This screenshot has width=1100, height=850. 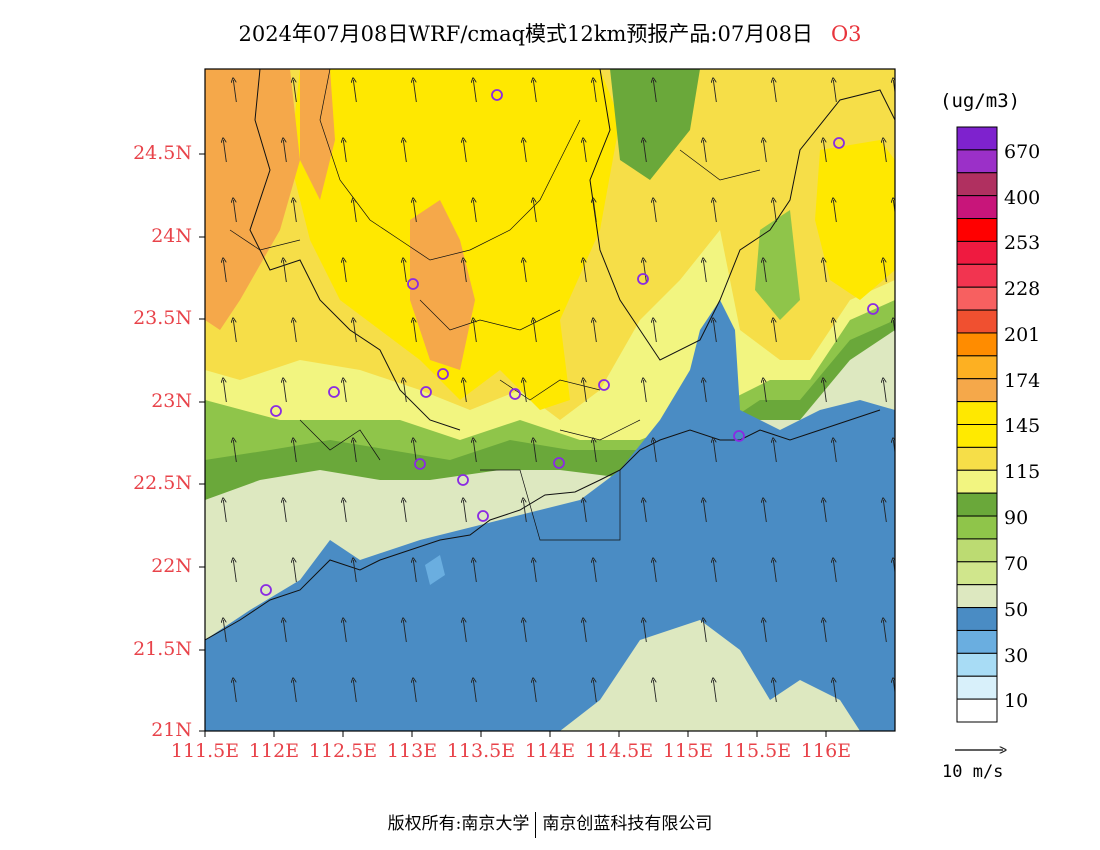 What do you see at coordinates (442, 285) in the screenshot?
I see `band-orange-center` at bounding box center [442, 285].